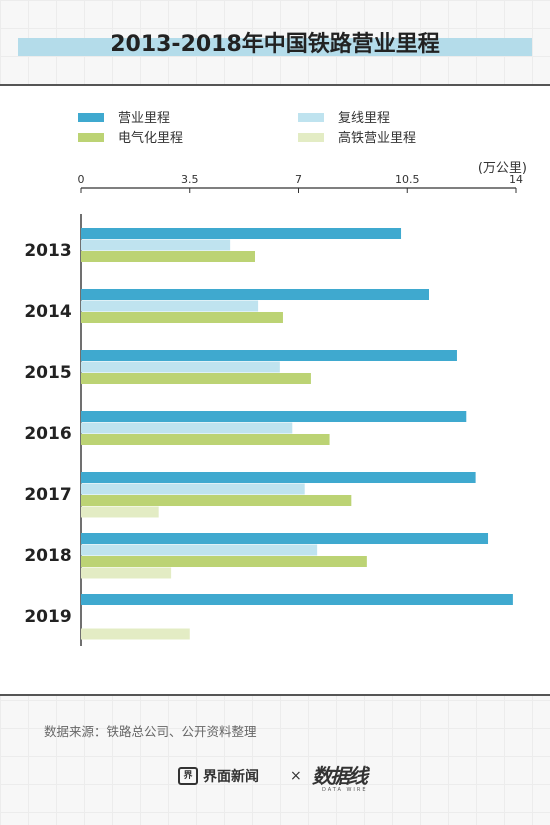 The height and width of the screenshot is (825, 550). What do you see at coordinates (377, 138) in the screenshot?
I see `legend-label: 高铁营业里程` at bounding box center [377, 138].